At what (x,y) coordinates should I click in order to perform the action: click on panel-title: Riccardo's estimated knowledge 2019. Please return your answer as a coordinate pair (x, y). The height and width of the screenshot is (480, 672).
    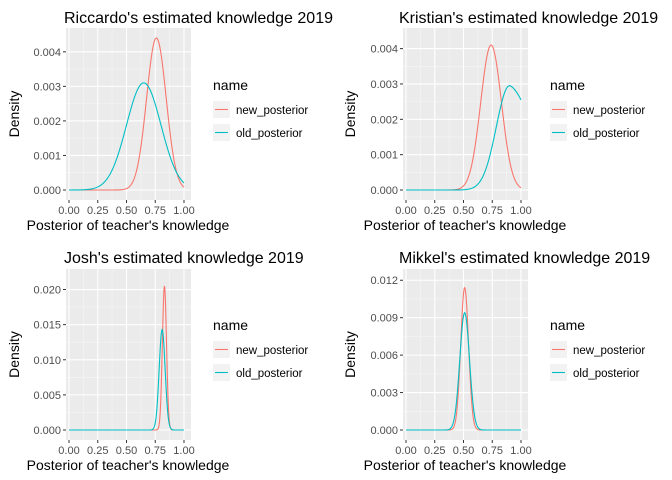
    Looking at the image, I should click on (198, 18).